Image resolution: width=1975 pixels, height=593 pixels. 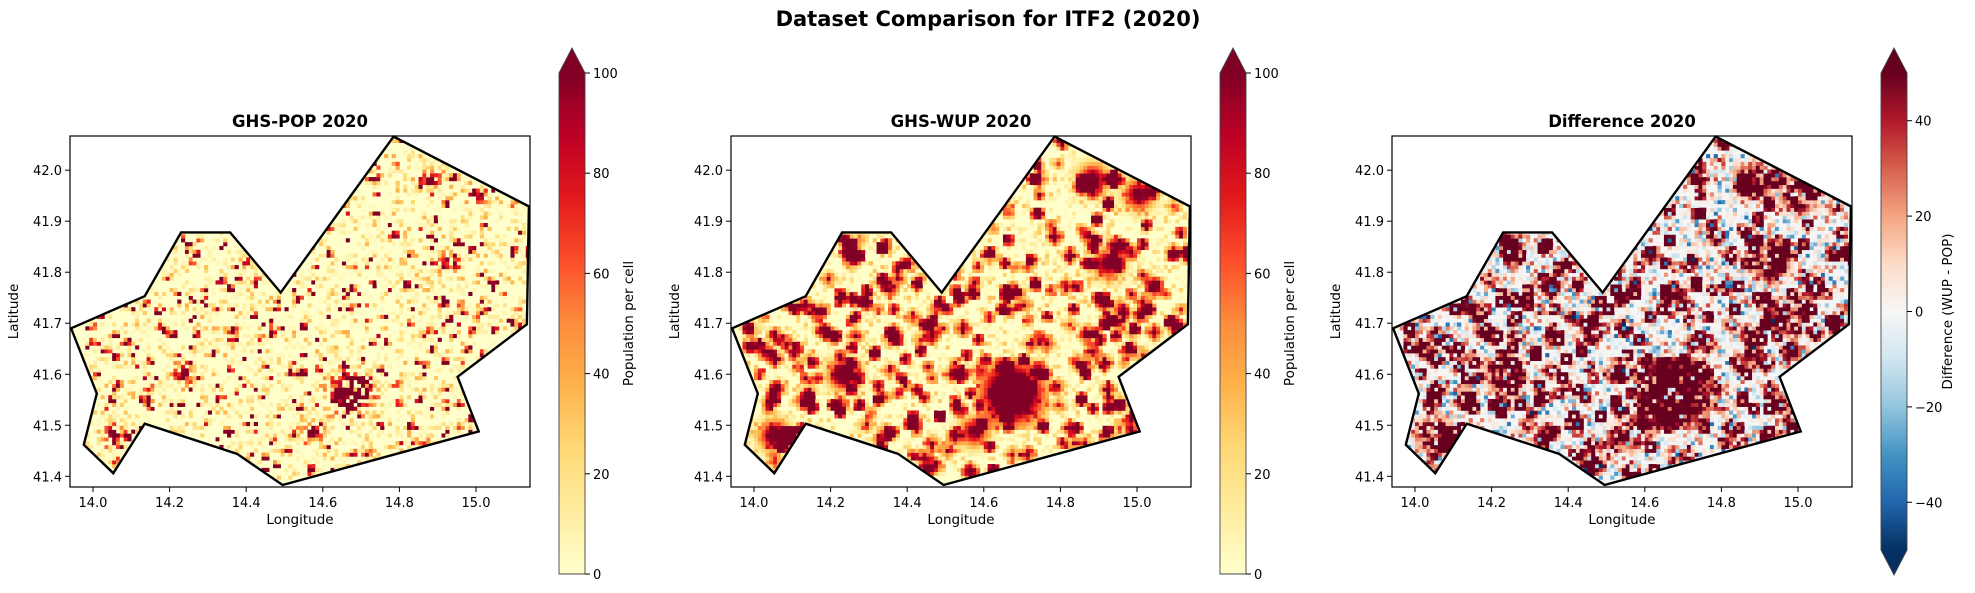 I want to click on colorbar-label: Population per cell, so click(x=629, y=323).